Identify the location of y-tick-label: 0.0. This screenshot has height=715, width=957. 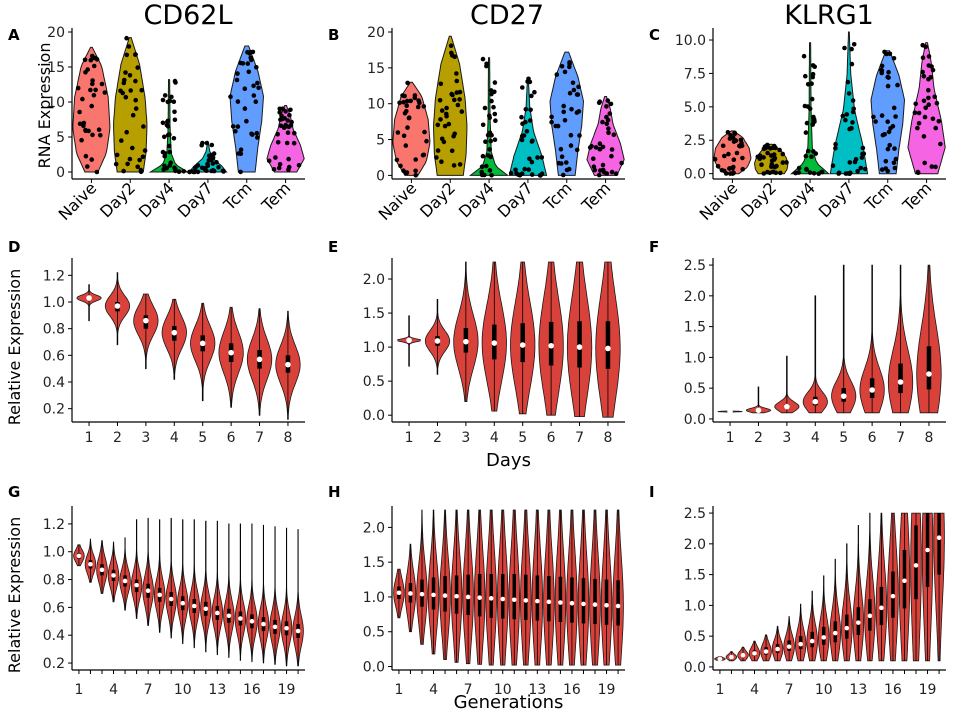
(695, 668).